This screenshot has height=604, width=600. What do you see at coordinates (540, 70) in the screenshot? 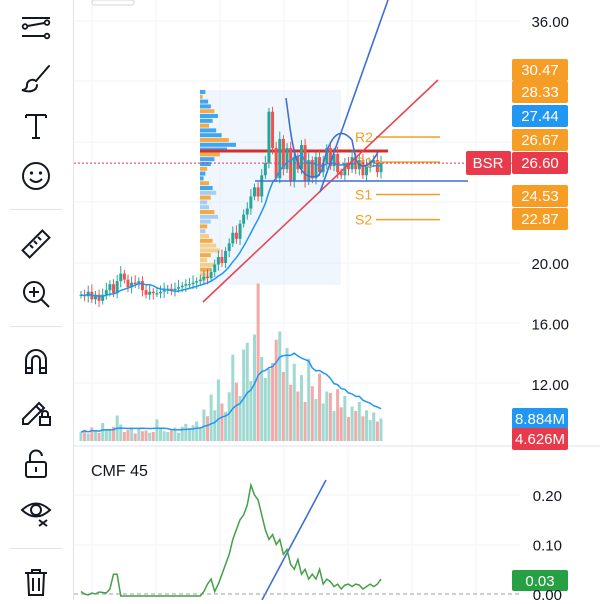
I see `price-tag-label: 30.47` at bounding box center [540, 70].